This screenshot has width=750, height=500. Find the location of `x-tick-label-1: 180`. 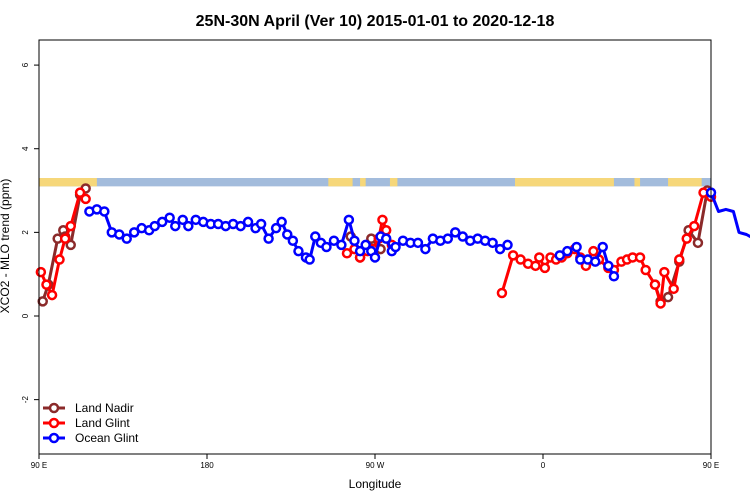

x-tick-label-1: 180 is located at coordinates (207, 465).